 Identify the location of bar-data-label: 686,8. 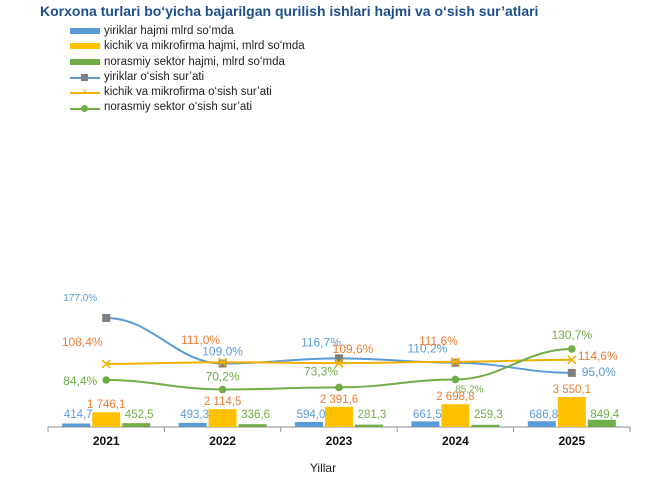
(543, 415).